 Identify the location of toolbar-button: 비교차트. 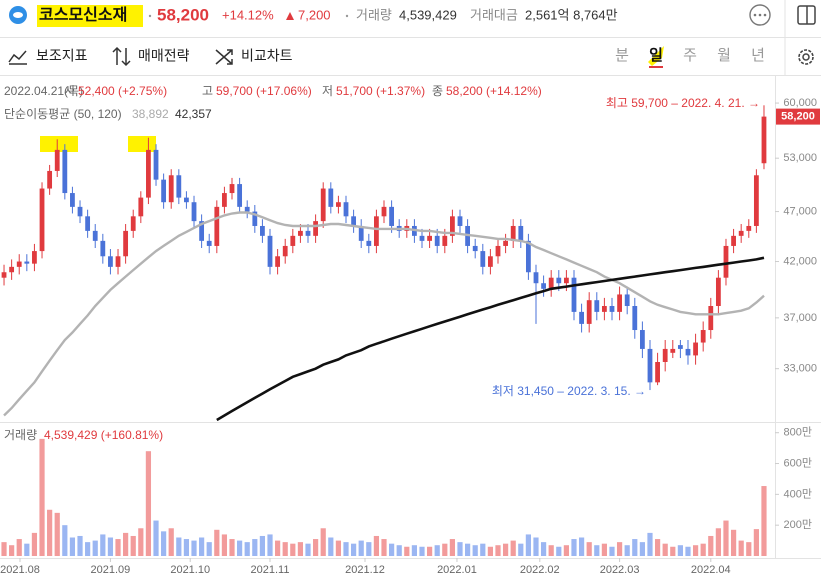
(267, 56).